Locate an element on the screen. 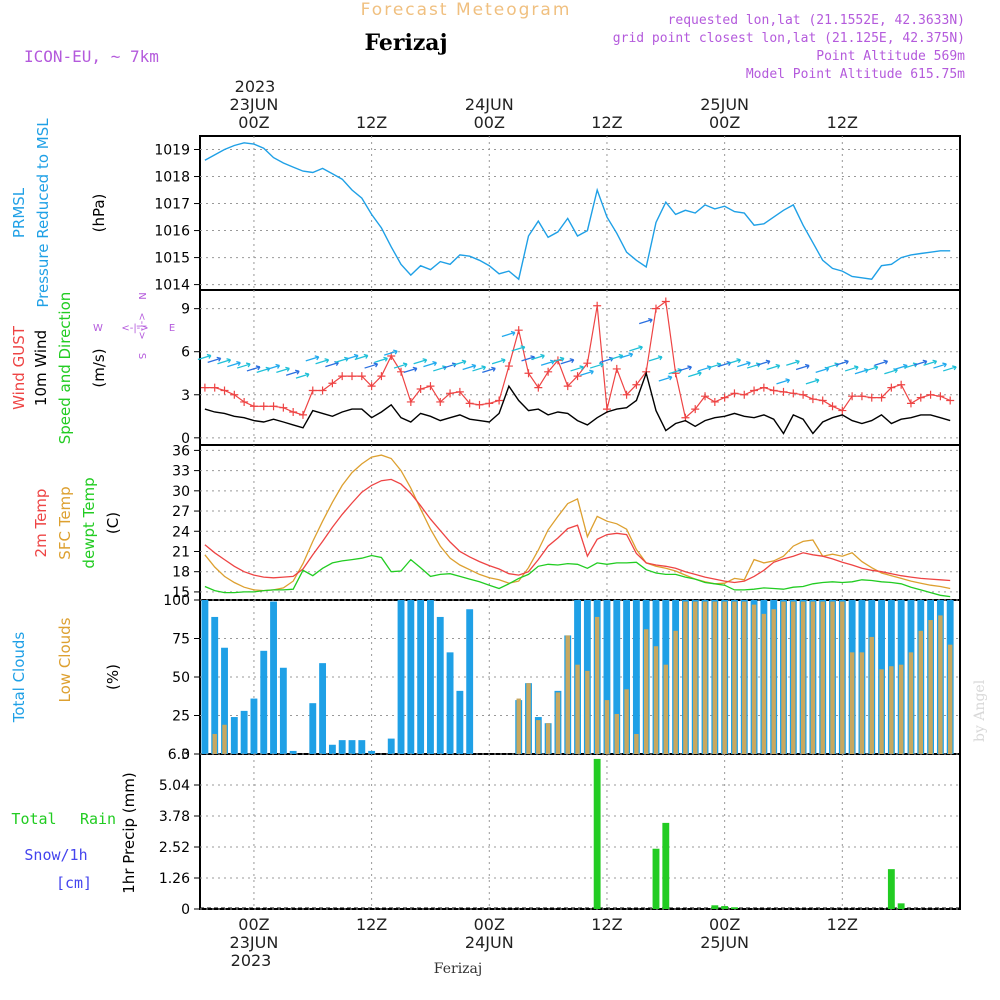 The width and height of the screenshot is (1000, 1000). top-day-label: 25JUN is located at coordinates (724, 104).